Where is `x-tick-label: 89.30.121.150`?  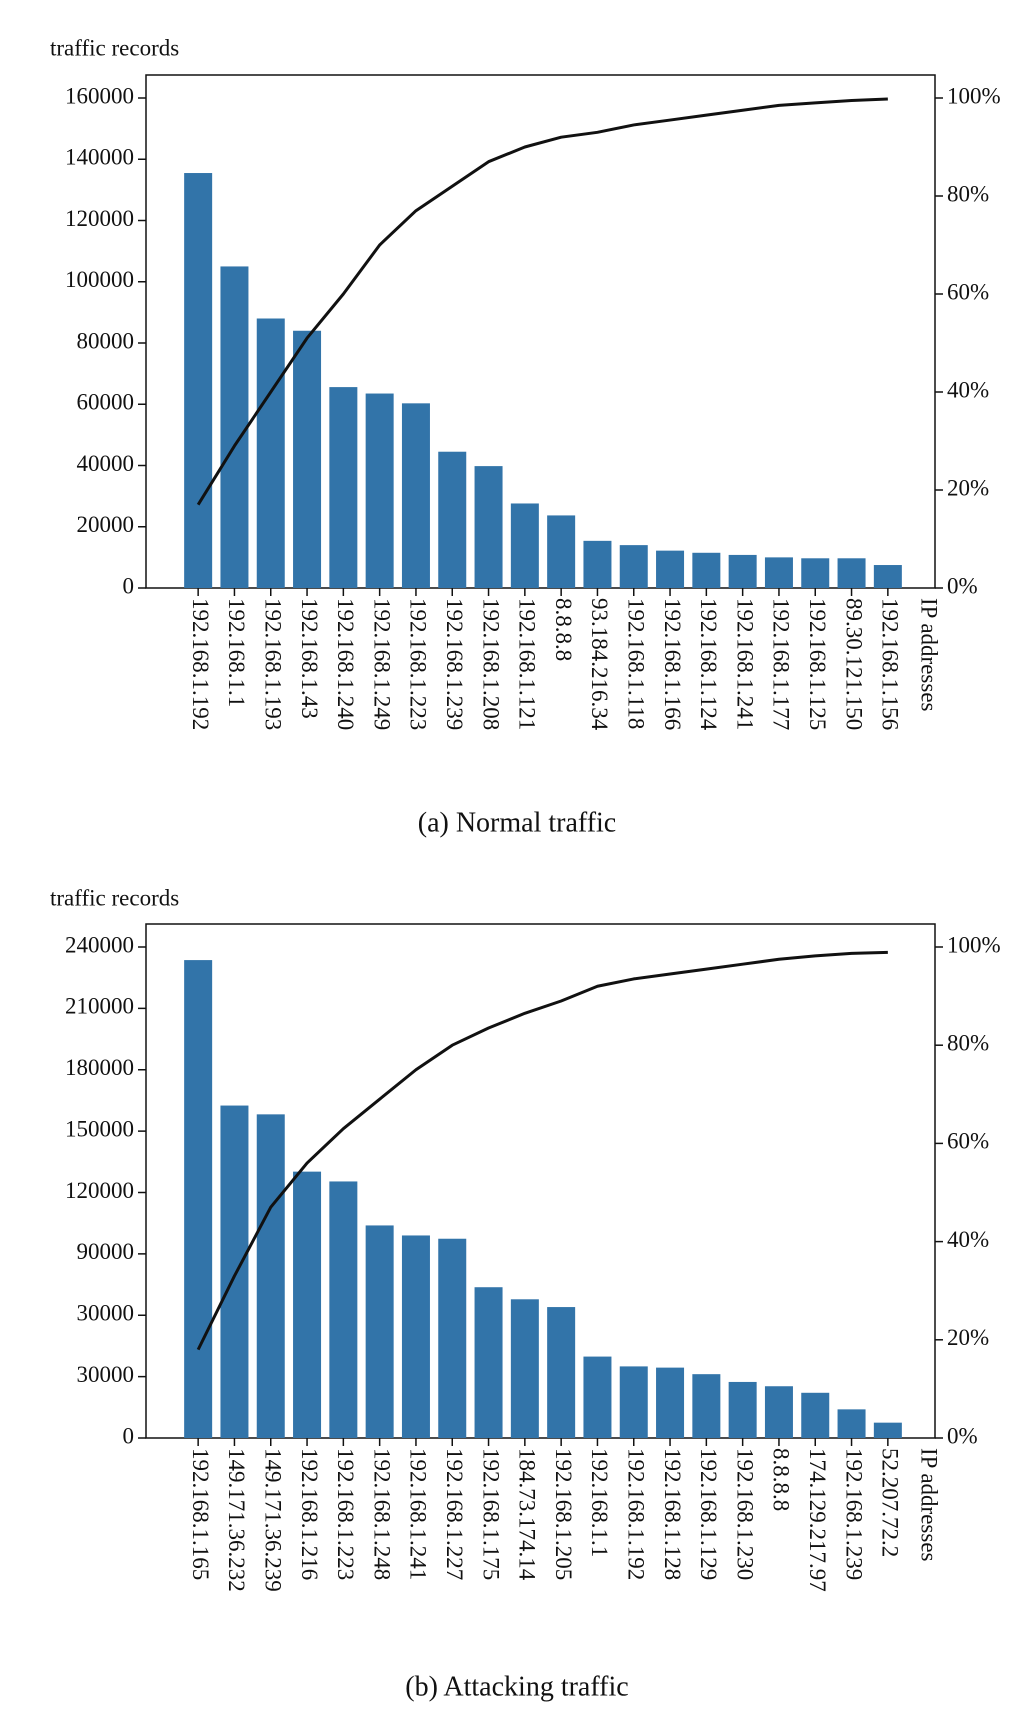
x-tick-label: 89.30.121.150 is located at coordinates (853, 664).